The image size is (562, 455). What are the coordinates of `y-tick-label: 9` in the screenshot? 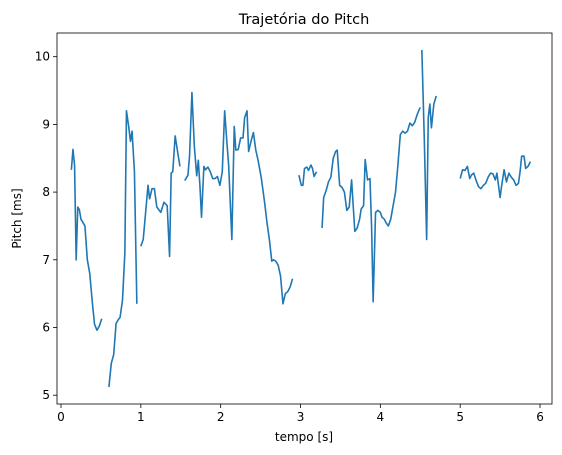 It's located at (46, 124).